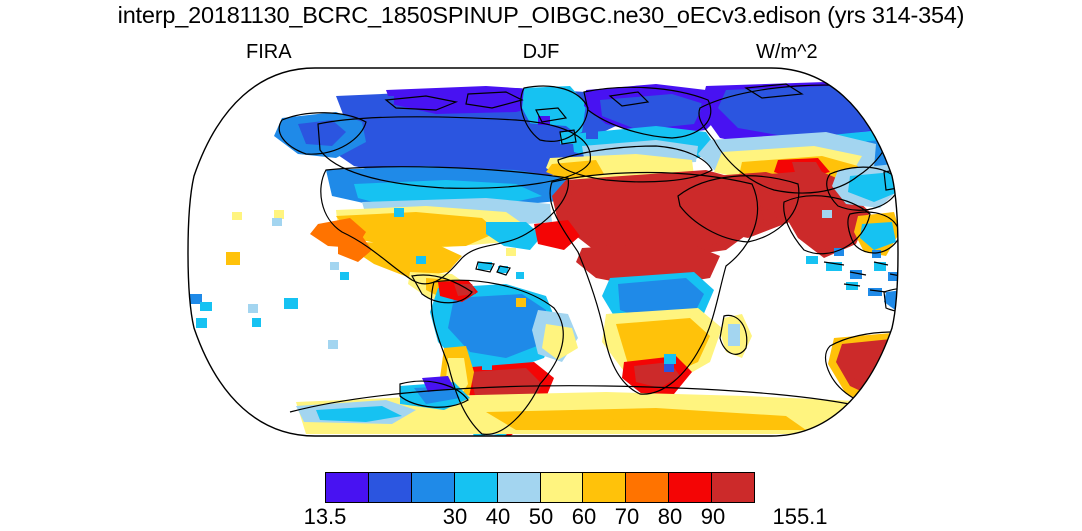 Image resolution: width=1082 pixels, height=531 pixels. Describe the element at coordinates (627, 516) in the screenshot. I see `colorbar-tick-5: 70` at that location.